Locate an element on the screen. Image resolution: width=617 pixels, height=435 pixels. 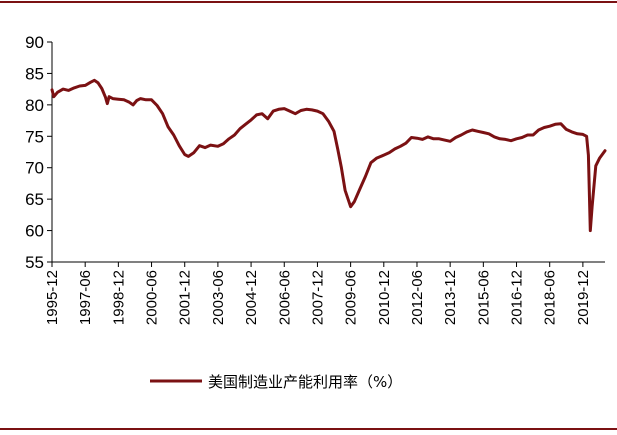
legend: 美国制造业产能利用率（%） is located at coordinates (276, 382).